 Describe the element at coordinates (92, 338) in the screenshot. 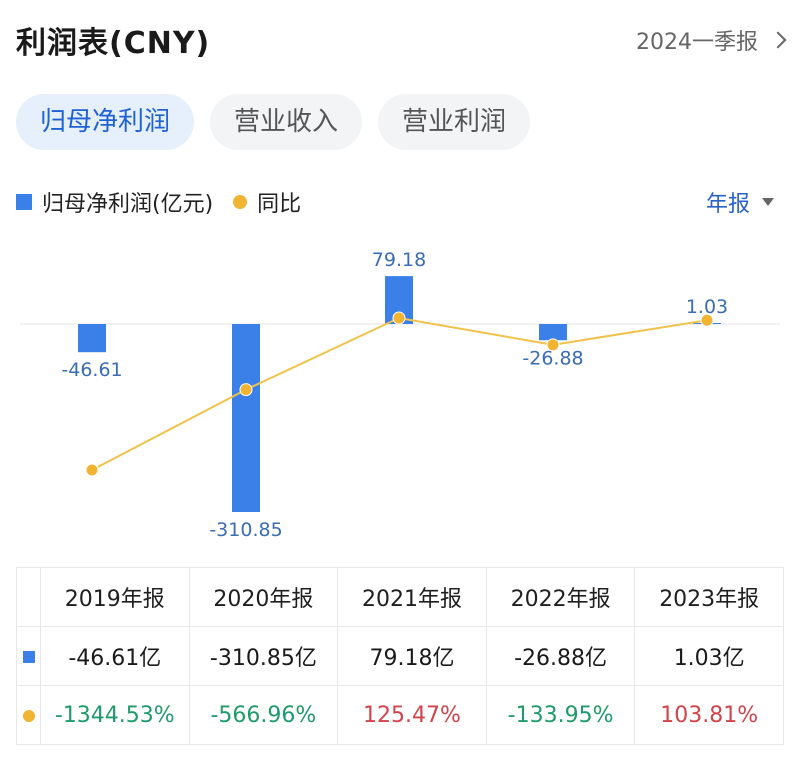

I see `bar-2019年报` at that location.